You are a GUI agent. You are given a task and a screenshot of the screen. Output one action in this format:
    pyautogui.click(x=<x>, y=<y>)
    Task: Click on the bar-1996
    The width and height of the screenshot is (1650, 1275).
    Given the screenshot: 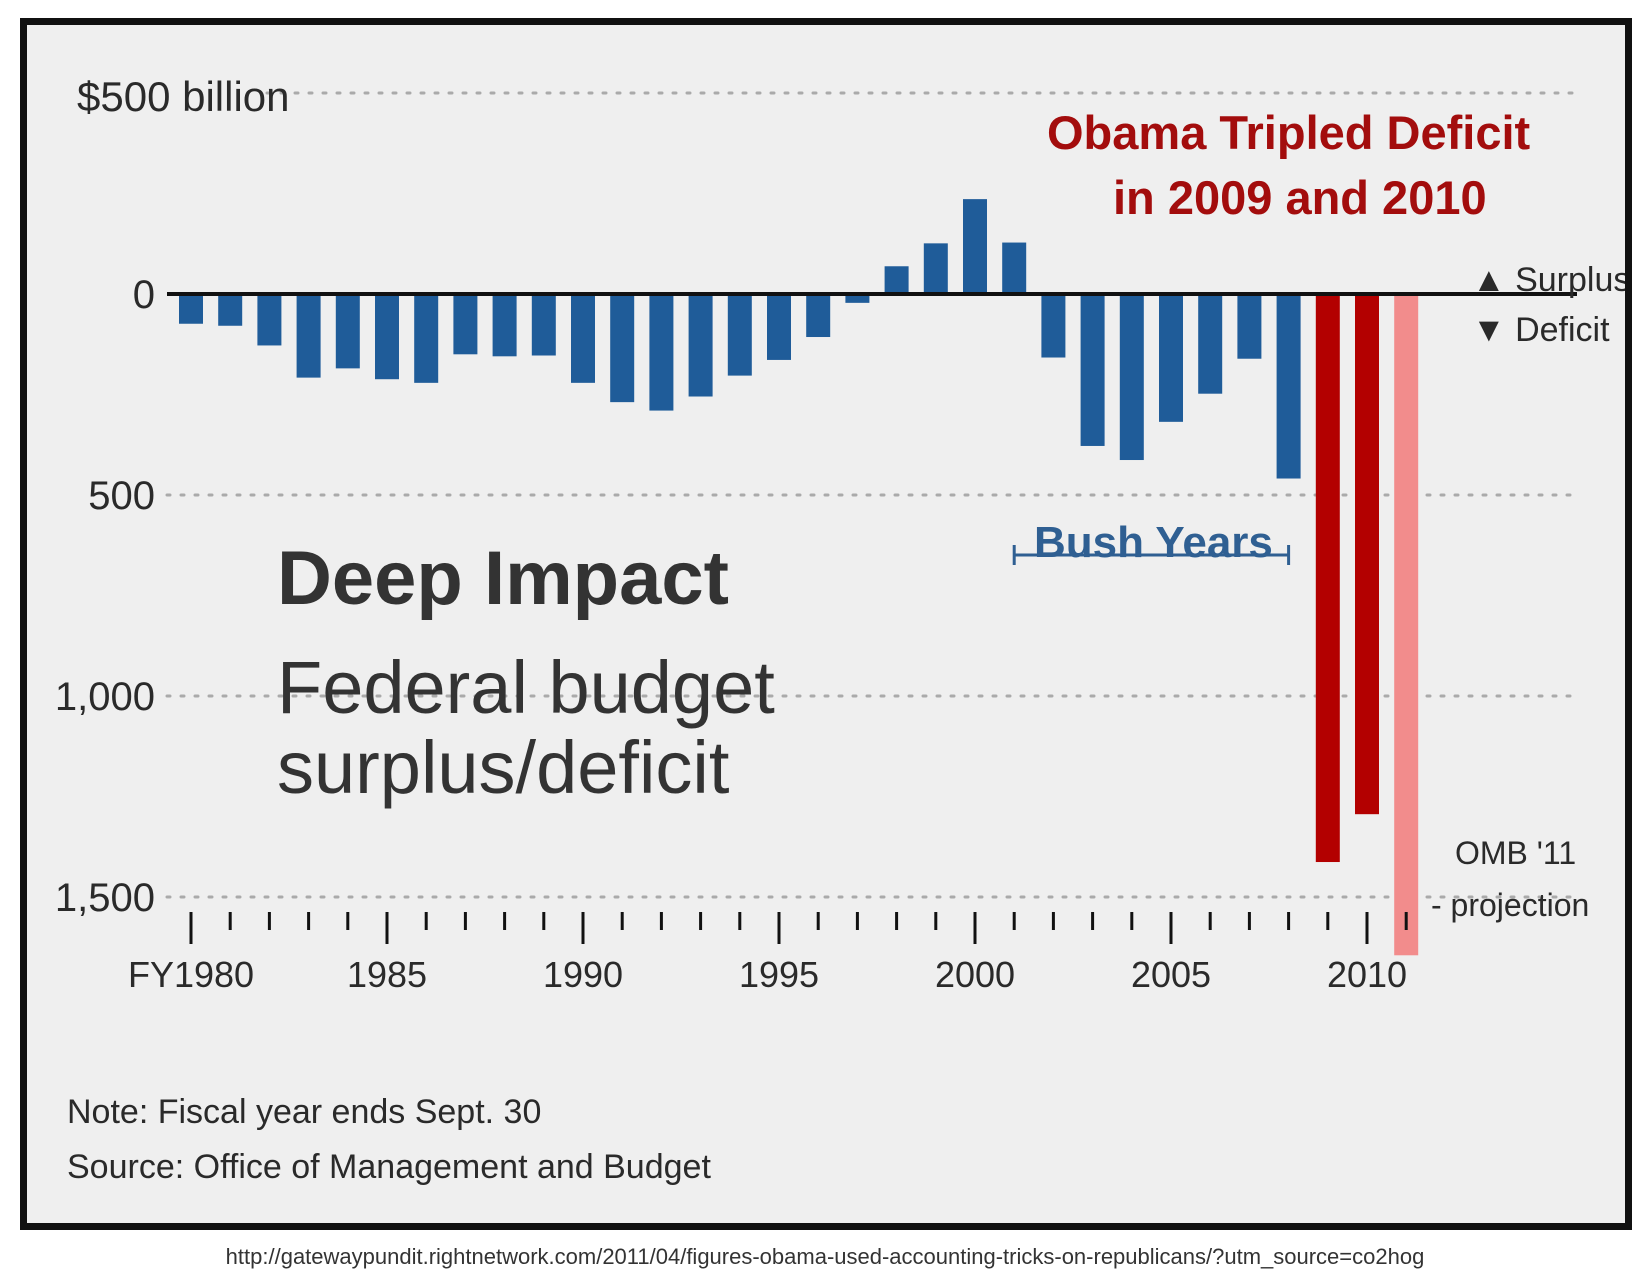 What is the action you would take?
    pyautogui.click(x=818, y=316)
    